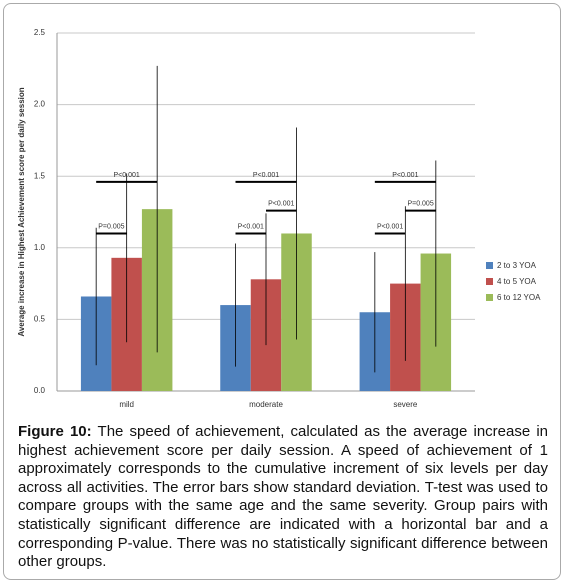  I want to click on y-tick-label: 2.5, so click(40, 32).